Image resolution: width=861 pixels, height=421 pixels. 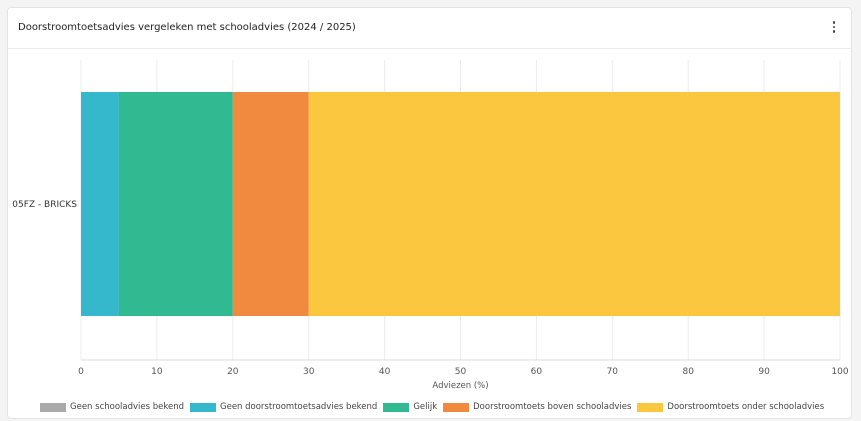 I want to click on legend-item: Geen doorstroomtoetsadvies bekend, so click(x=283, y=407).